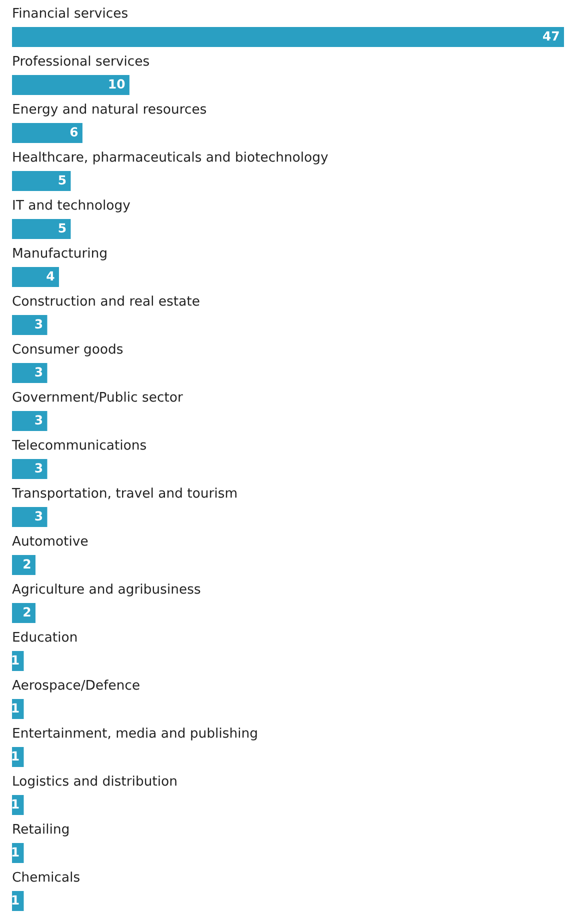  Describe the element at coordinates (135, 734) in the screenshot. I see `y-tick-label: Entertainment, media and publishing` at that location.